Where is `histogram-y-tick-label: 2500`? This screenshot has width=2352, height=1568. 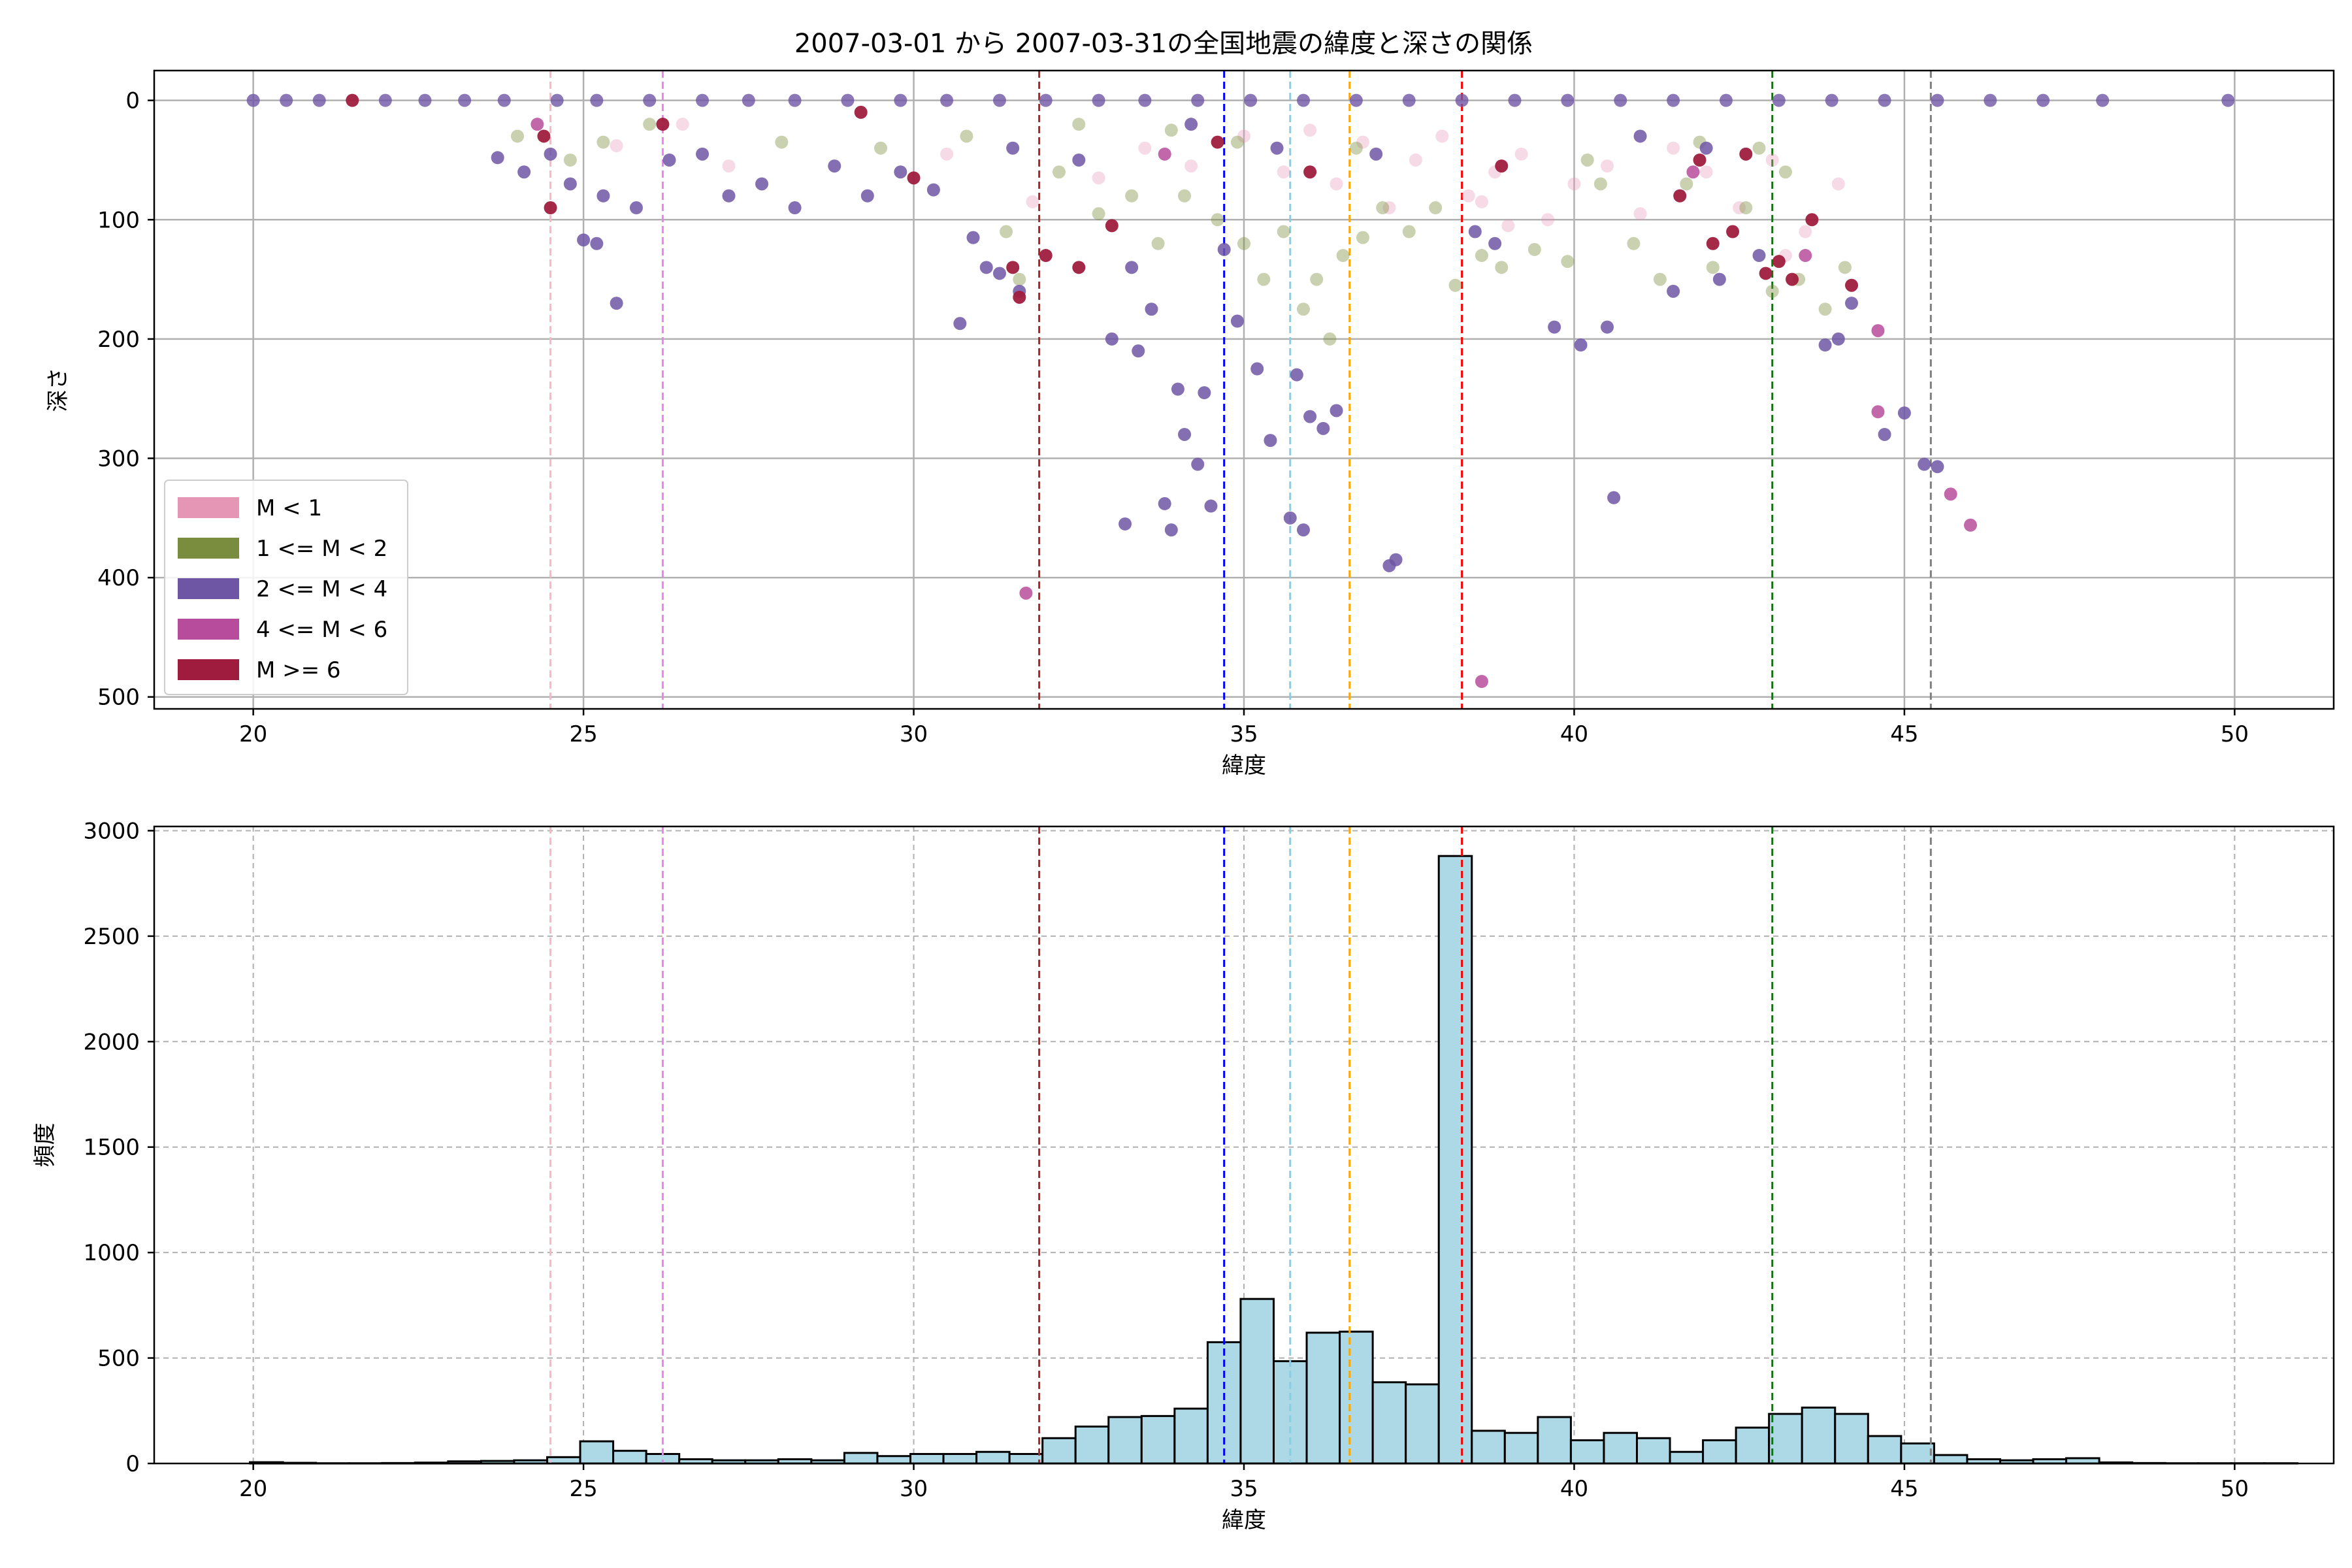
histogram-y-tick-label: 2500 is located at coordinates (111, 937).